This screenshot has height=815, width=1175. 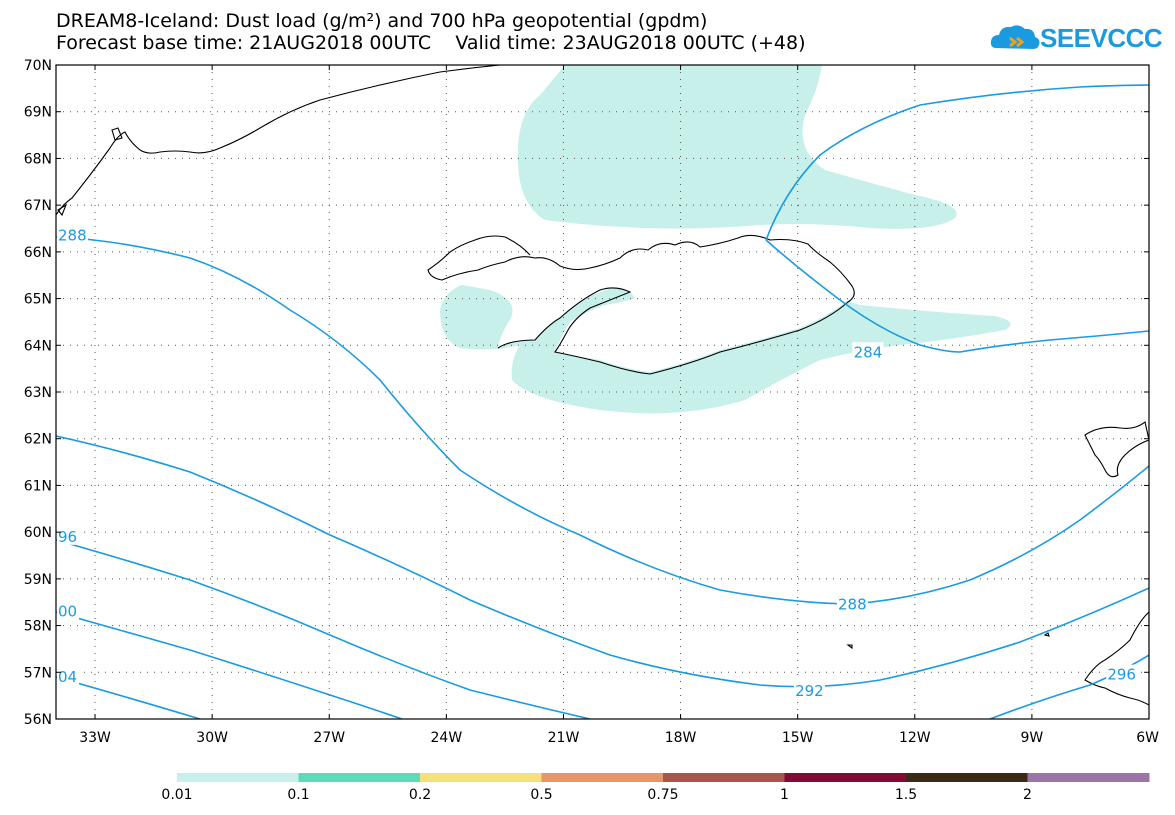 I want to click on lat-label: 69N, so click(x=38, y=113).